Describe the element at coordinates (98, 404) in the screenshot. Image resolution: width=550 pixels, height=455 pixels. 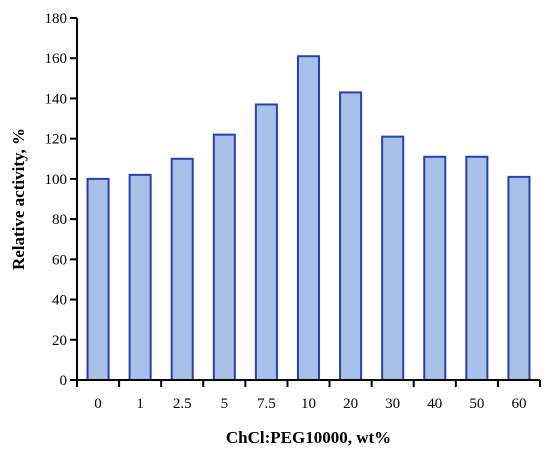
I see `x-tick-label: 0` at that location.